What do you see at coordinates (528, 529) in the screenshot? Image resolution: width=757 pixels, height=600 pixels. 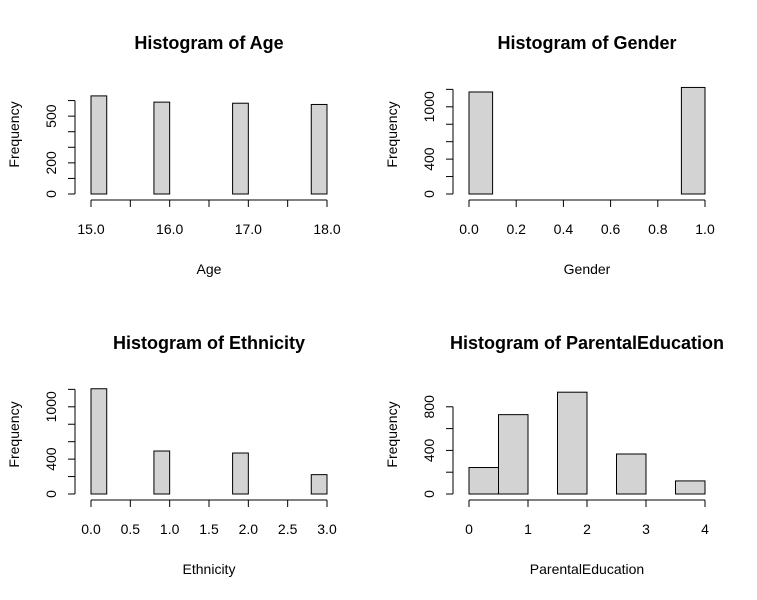 I see `x-tick-label: 1` at bounding box center [528, 529].